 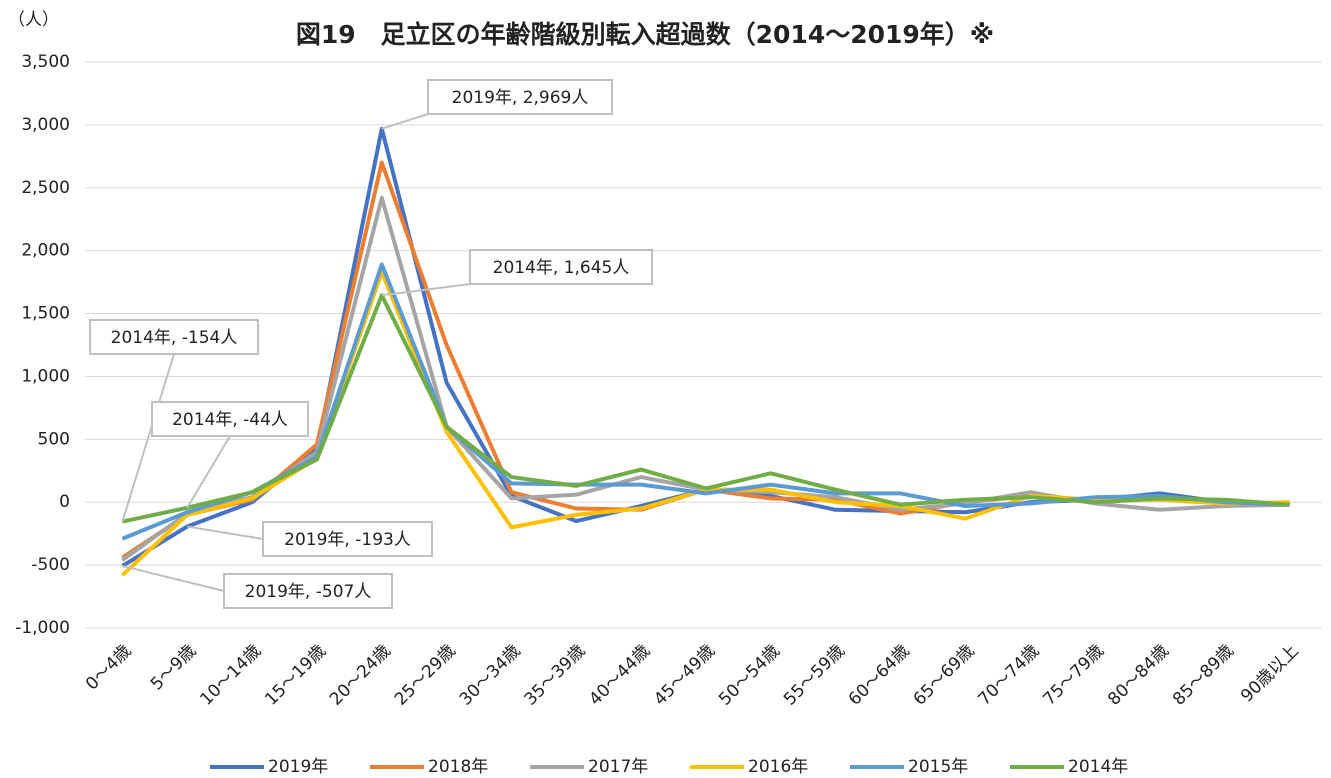 I want to click on y-tick-label: 3,000, so click(x=45, y=125).